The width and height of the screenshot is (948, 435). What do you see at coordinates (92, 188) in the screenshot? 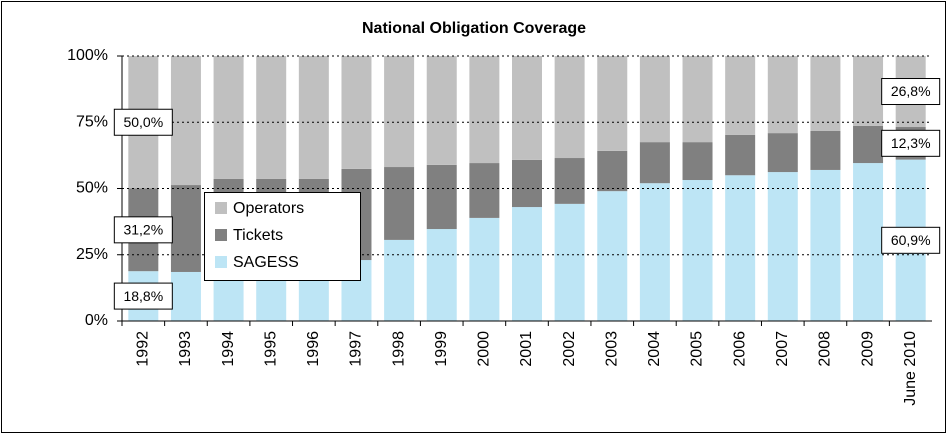
I see `y-tick-label: 50%` at bounding box center [92, 188].